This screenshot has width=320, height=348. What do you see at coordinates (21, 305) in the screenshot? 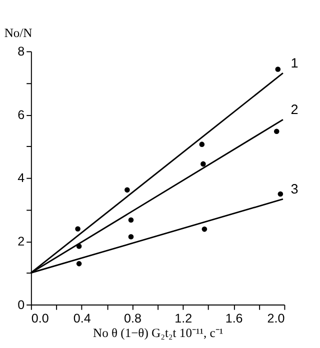
I see `y-tick-label: 0` at bounding box center [21, 305].